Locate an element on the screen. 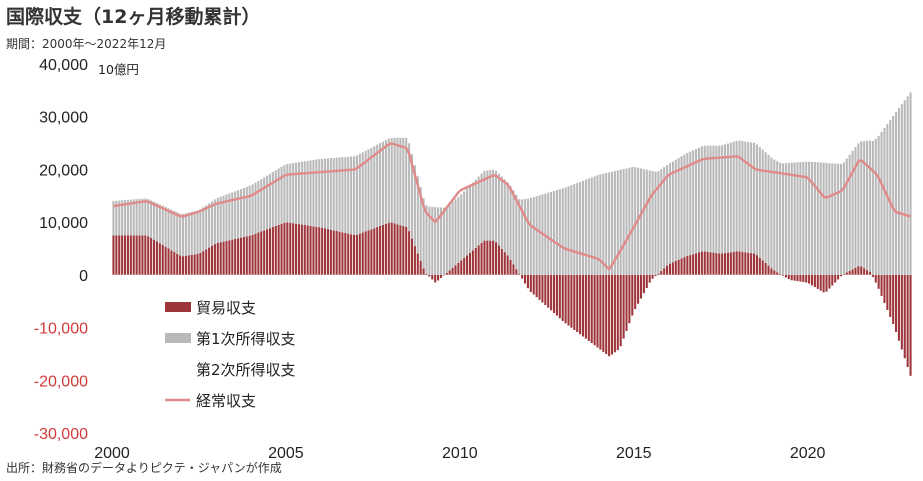 This screenshot has height=481, width=923. x-tick-label: 2015 is located at coordinates (634, 453).